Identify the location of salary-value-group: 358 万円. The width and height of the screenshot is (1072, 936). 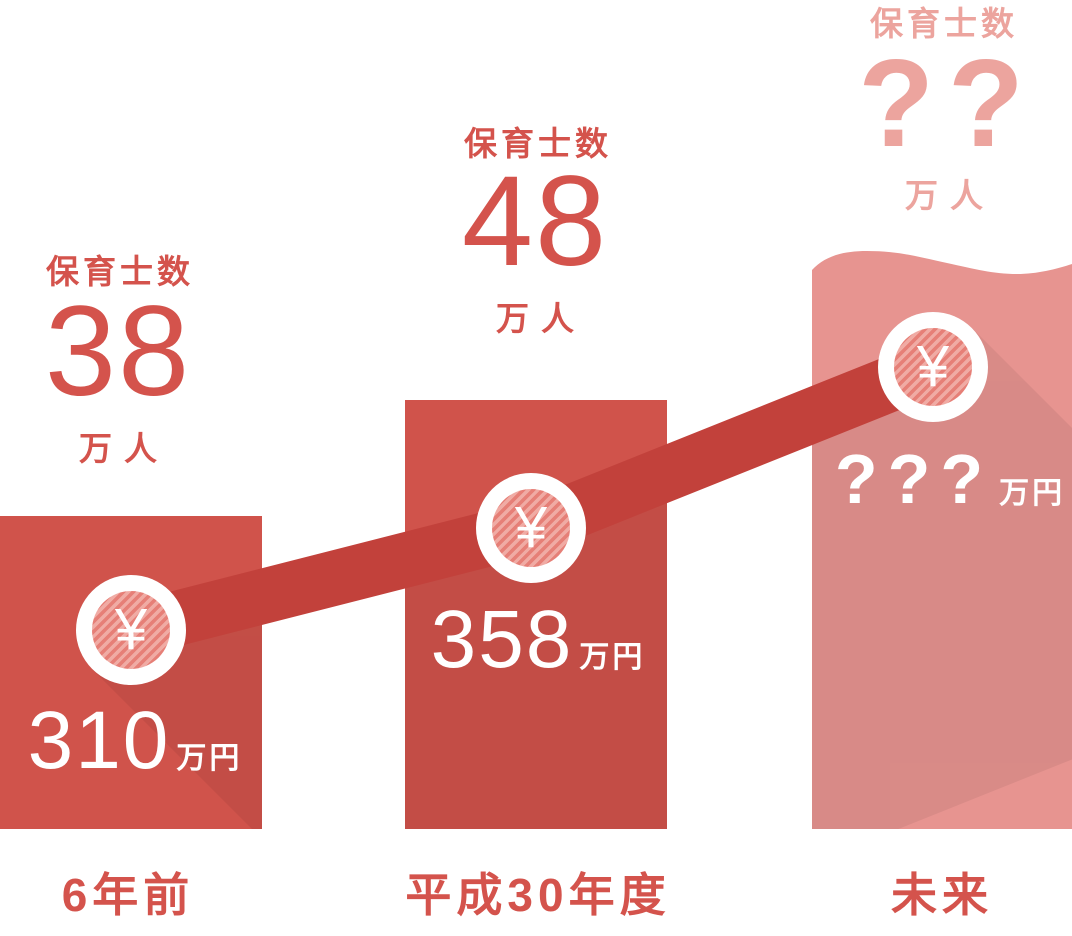
(538, 640).